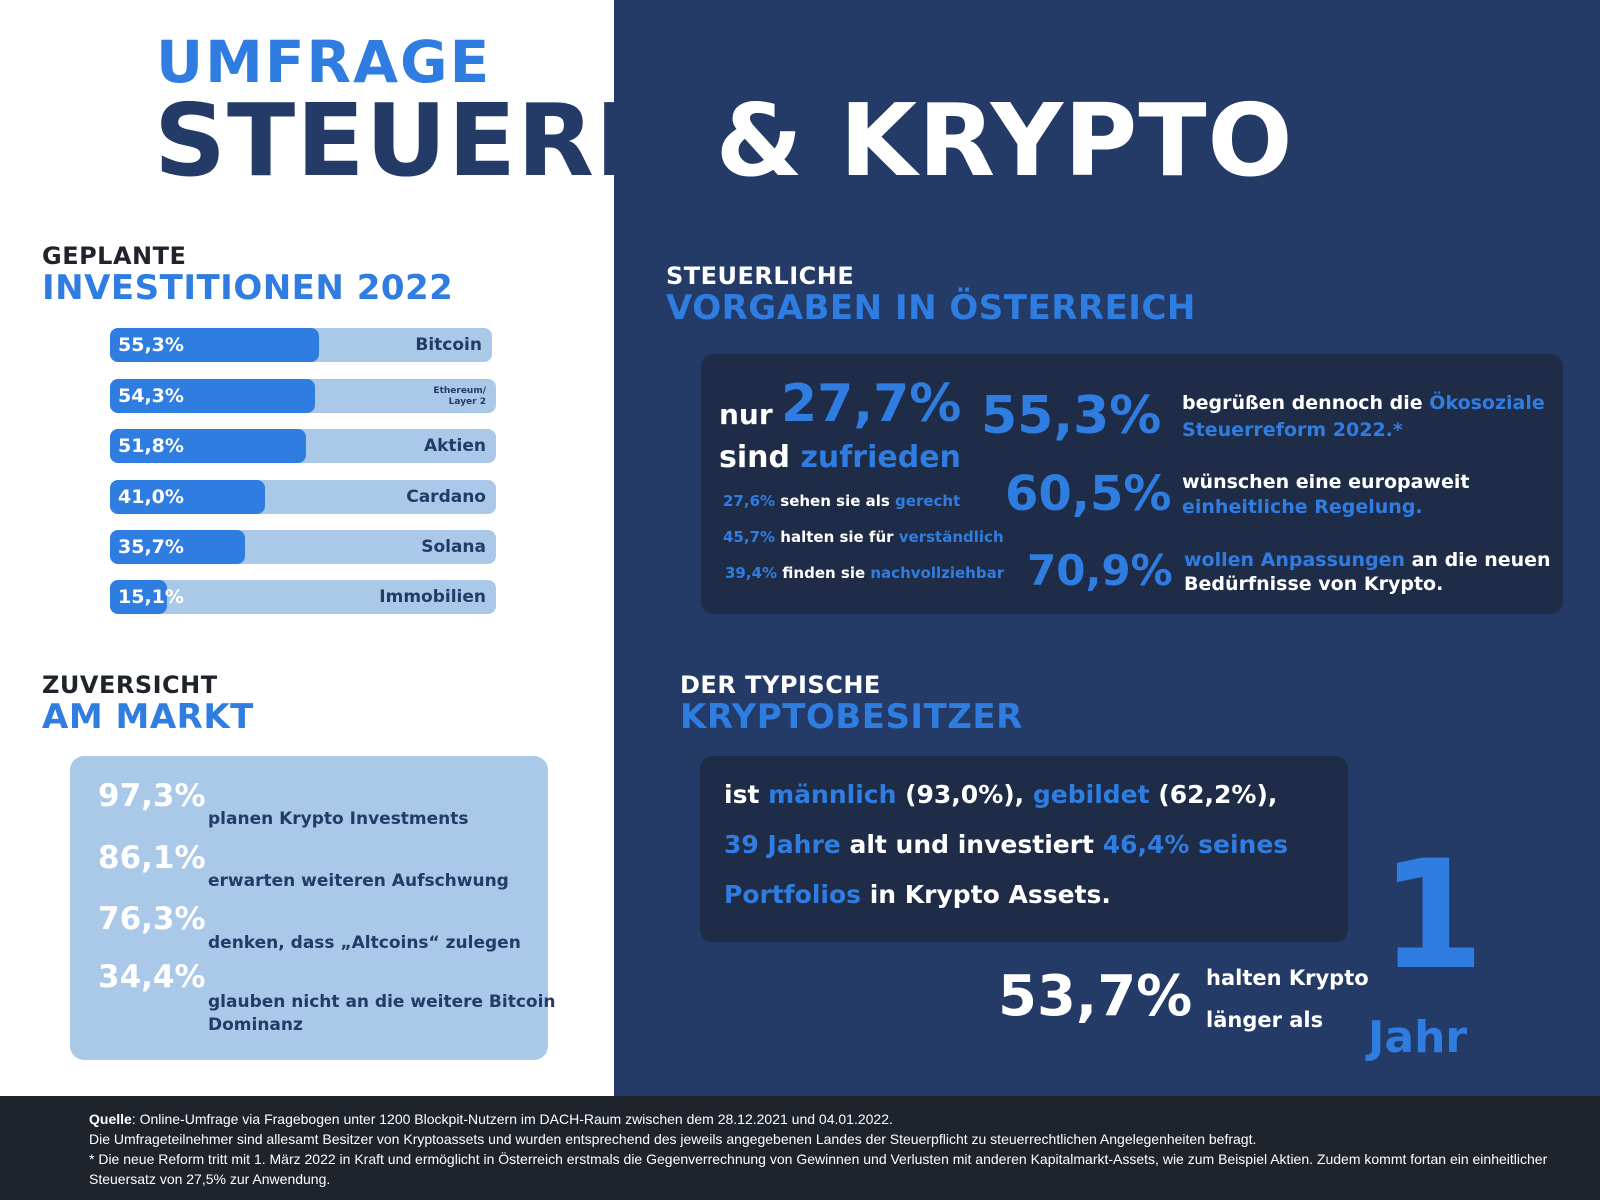 Image resolution: width=1600 pixels, height=1200 pixels. What do you see at coordinates (453, 547) in the screenshot?
I see `bar-category-label: Solana` at bounding box center [453, 547].